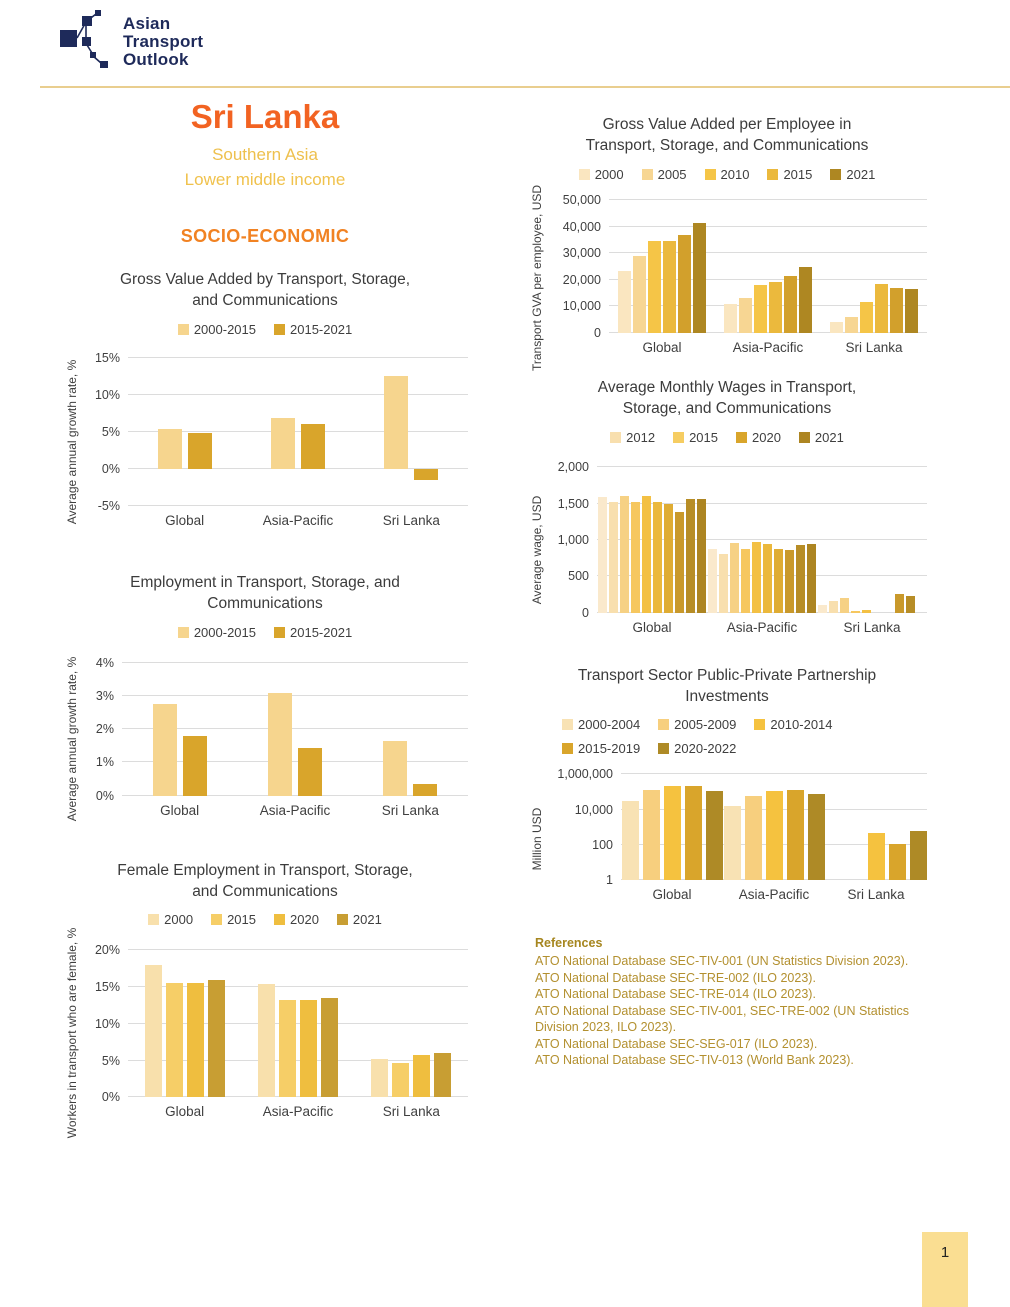  What do you see at coordinates (265, 870) in the screenshot?
I see `chart-title-line: Female Employment in Transport, Storage,` at bounding box center [265, 870].